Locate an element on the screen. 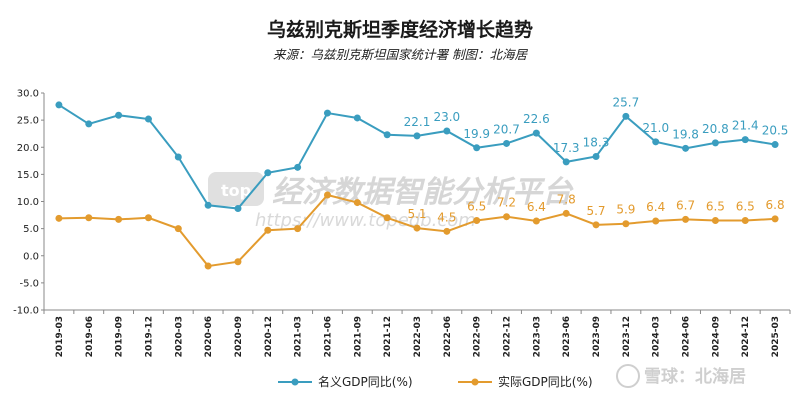 This screenshot has height=400, width=800. x-tick-label: 2021-03 is located at coordinates (299, 336).